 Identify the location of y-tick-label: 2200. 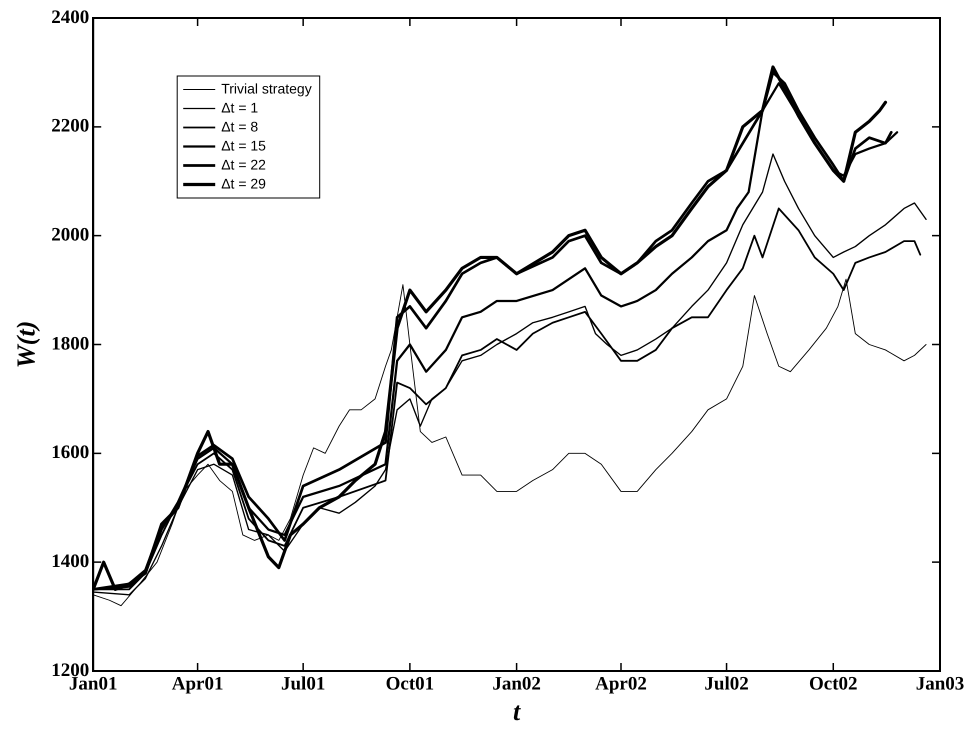
(70, 126).